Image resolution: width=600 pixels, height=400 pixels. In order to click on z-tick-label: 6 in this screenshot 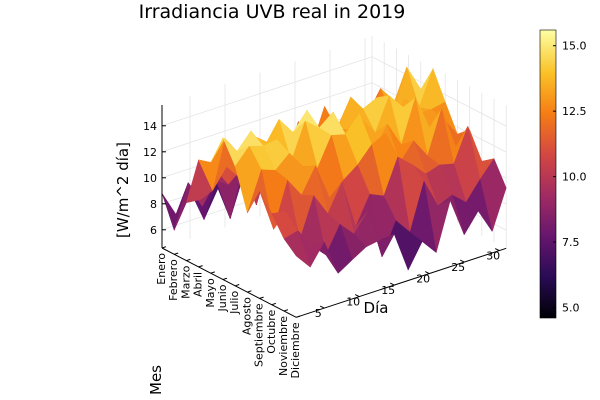, I will do `click(153, 230)`.